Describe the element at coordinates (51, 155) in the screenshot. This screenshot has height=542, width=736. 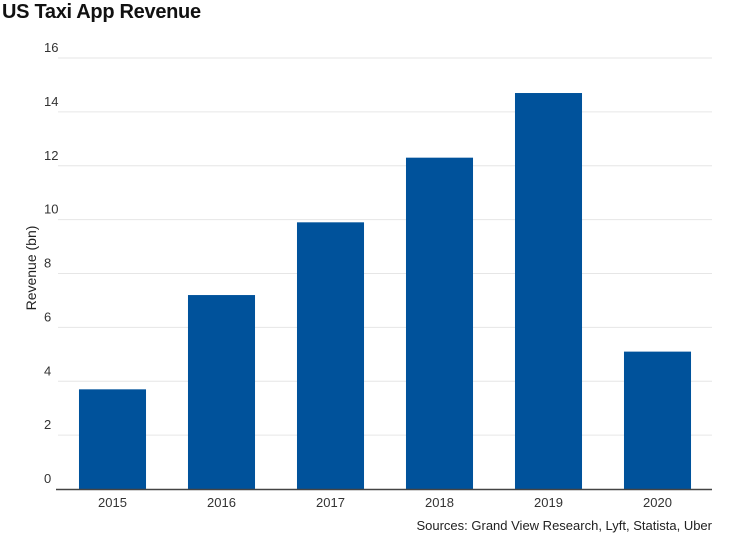
I see `y-tick-label: 12` at that location.